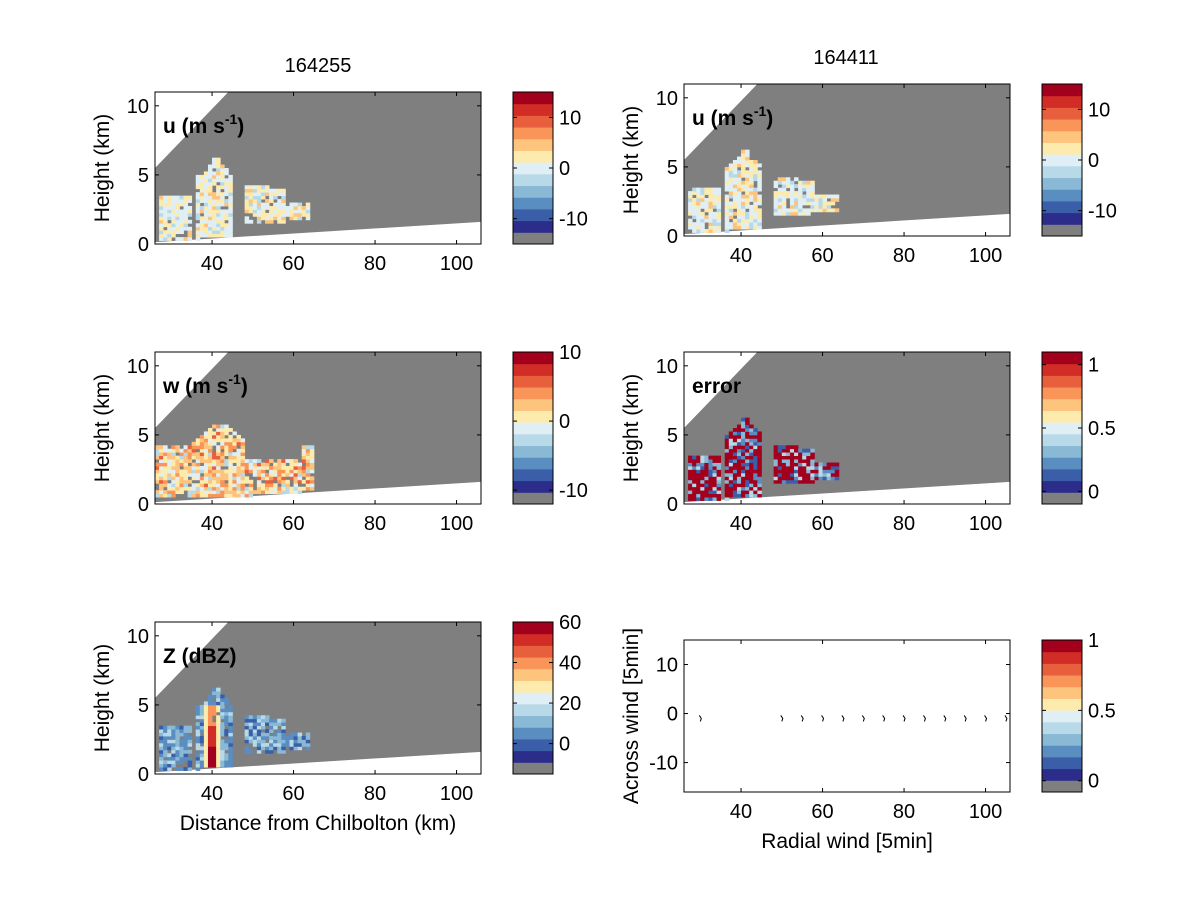 The height and width of the screenshot is (900, 1200). What do you see at coordinates (102, 698) in the screenshot?
I see `y-axis-label: Height (km)` at bounding box center [102, 698].